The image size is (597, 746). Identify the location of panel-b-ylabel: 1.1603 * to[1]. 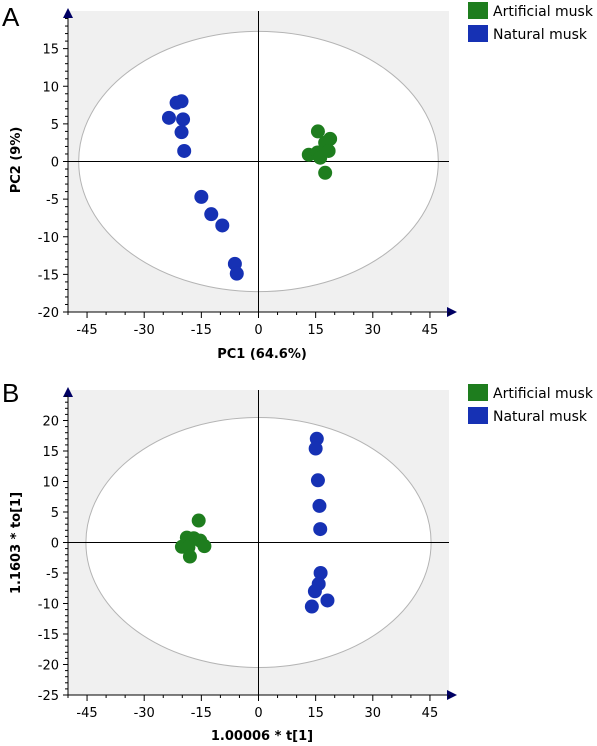
(16, 543).